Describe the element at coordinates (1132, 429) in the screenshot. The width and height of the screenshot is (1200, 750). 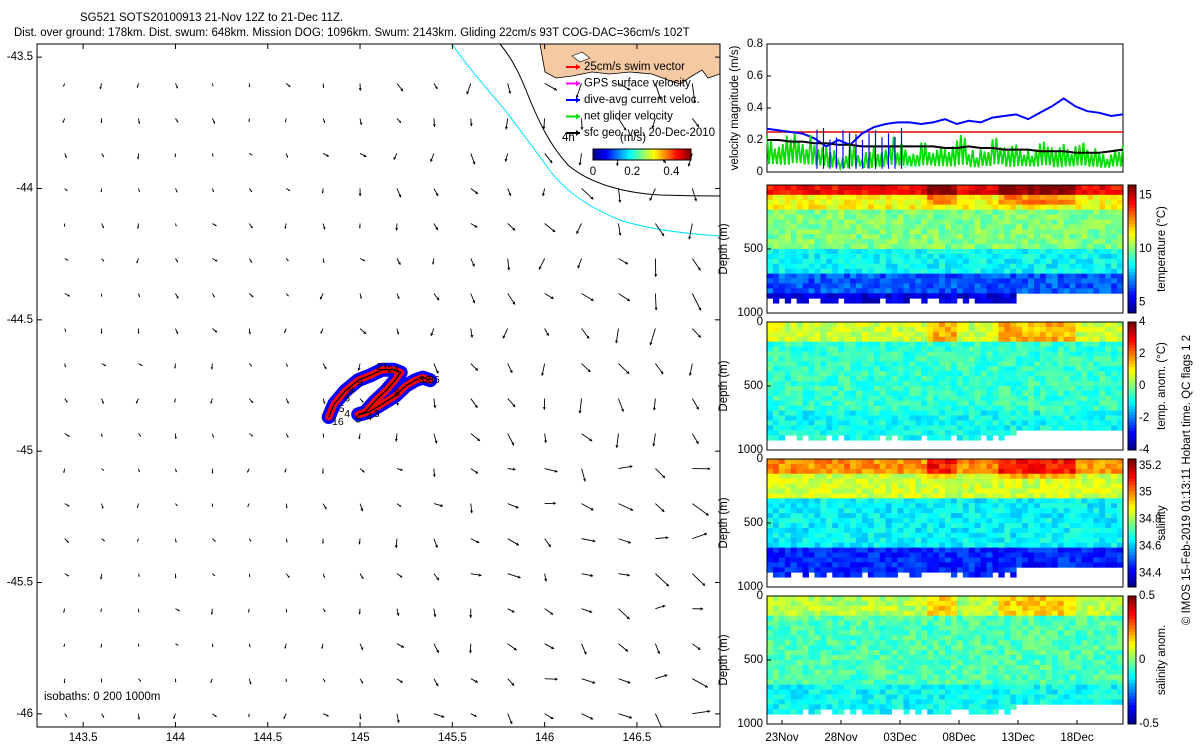
I see `section-colorbar-cell` at that location.